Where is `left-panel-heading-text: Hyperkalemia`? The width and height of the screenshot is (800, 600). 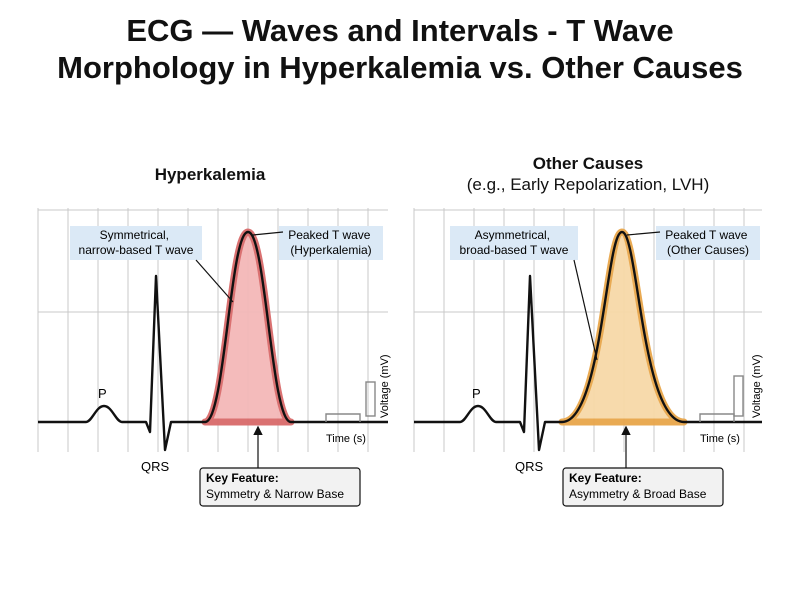
left-panel-heading-text: Hyperkalemia is located at coordinates (210, 174).